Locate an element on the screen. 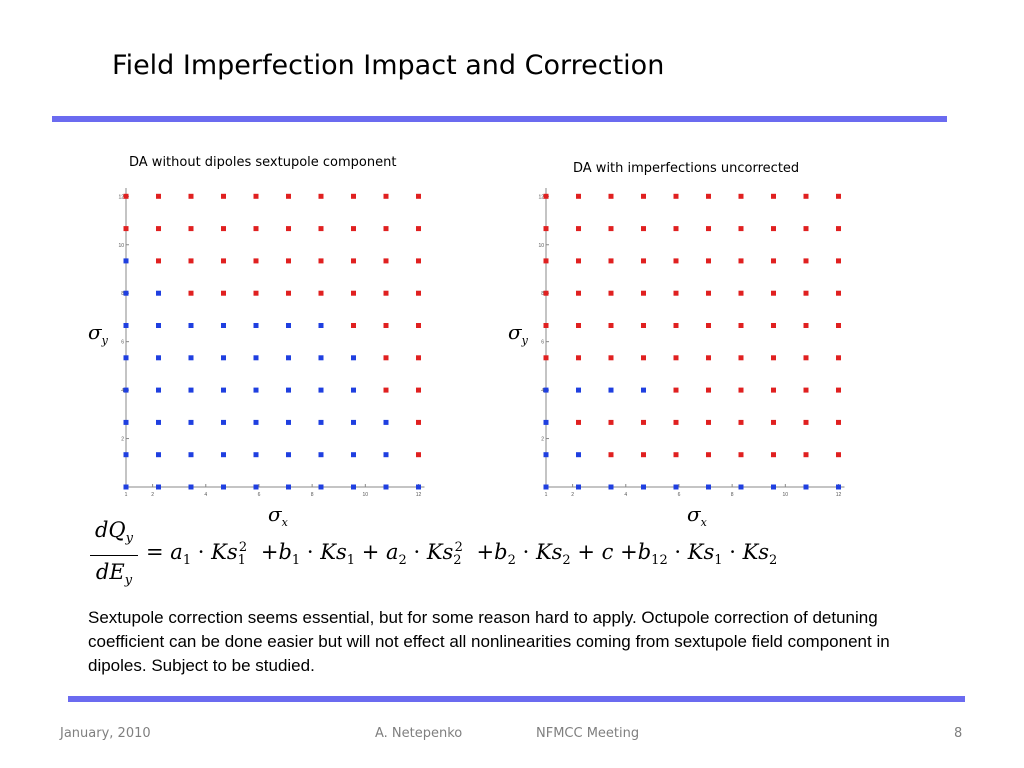 The width and height of the screenshot is (1024, 768). x-tick-label: 4 is located at coordinates (205, 495).